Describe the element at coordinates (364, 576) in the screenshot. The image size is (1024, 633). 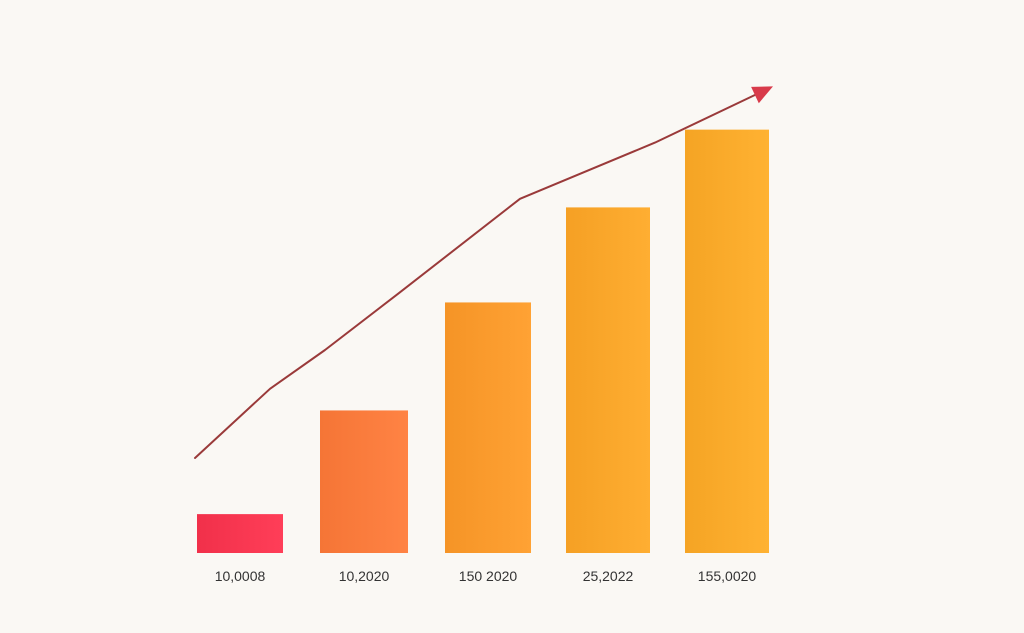
I see `x-tick-label: 10,2020` at that location.